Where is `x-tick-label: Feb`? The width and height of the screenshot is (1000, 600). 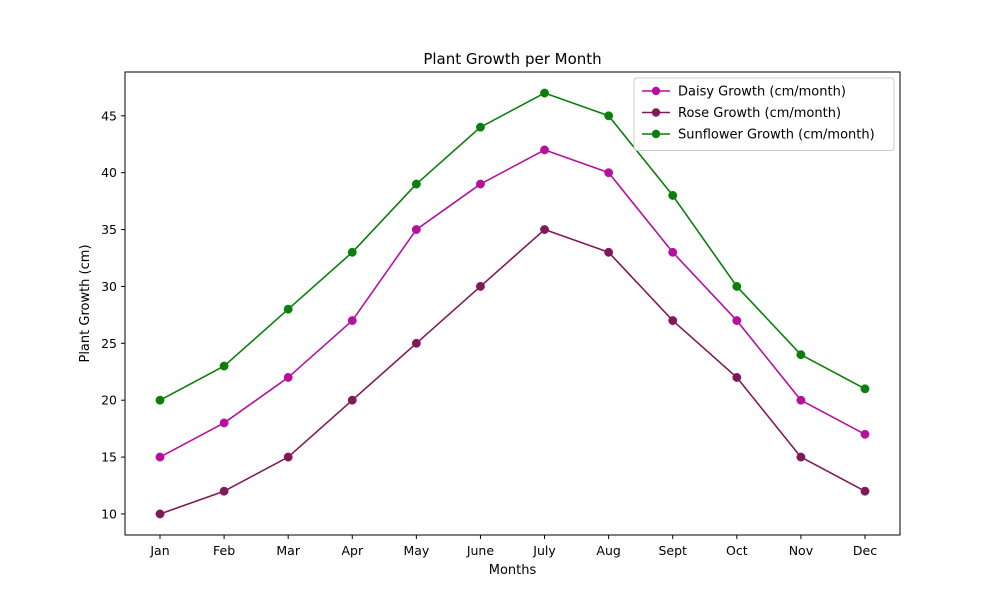 x-tick-label: Feb is located at coordinates (224, 550).